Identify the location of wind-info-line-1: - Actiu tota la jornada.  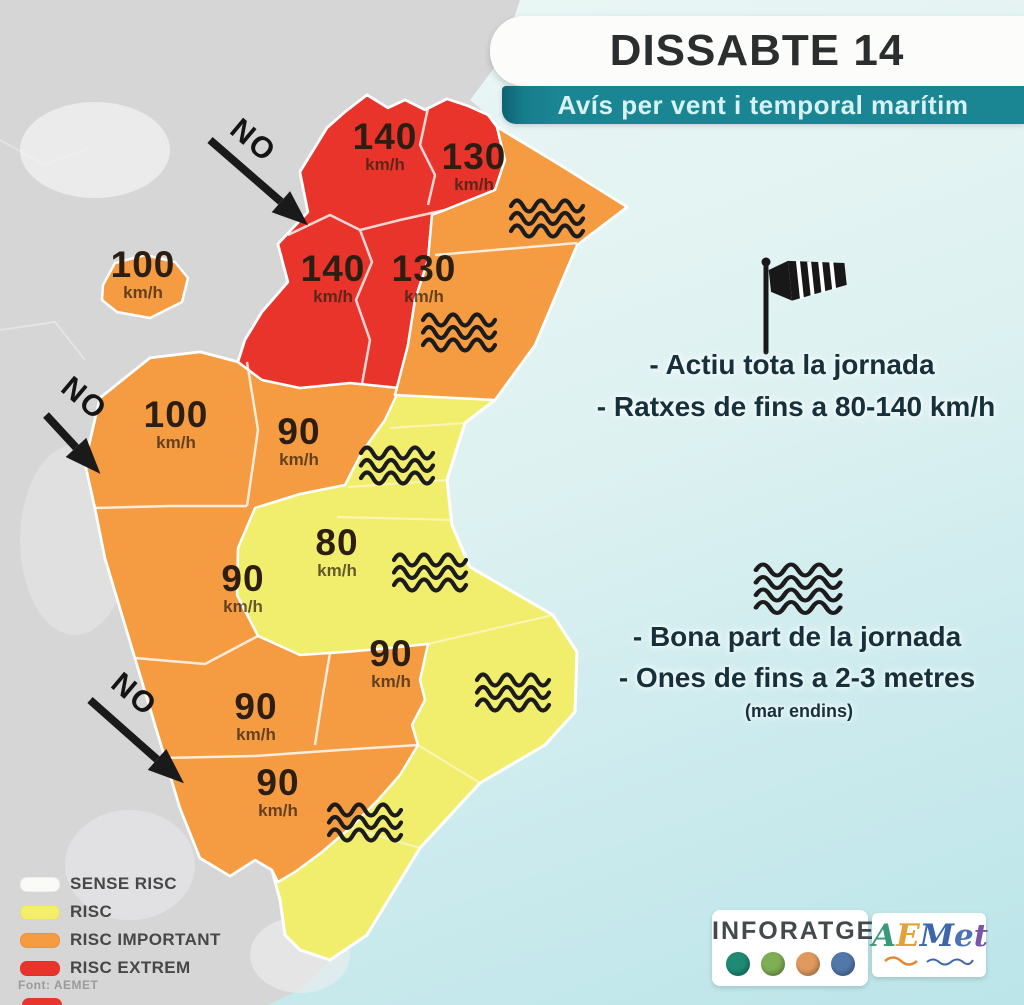
(792, 364).